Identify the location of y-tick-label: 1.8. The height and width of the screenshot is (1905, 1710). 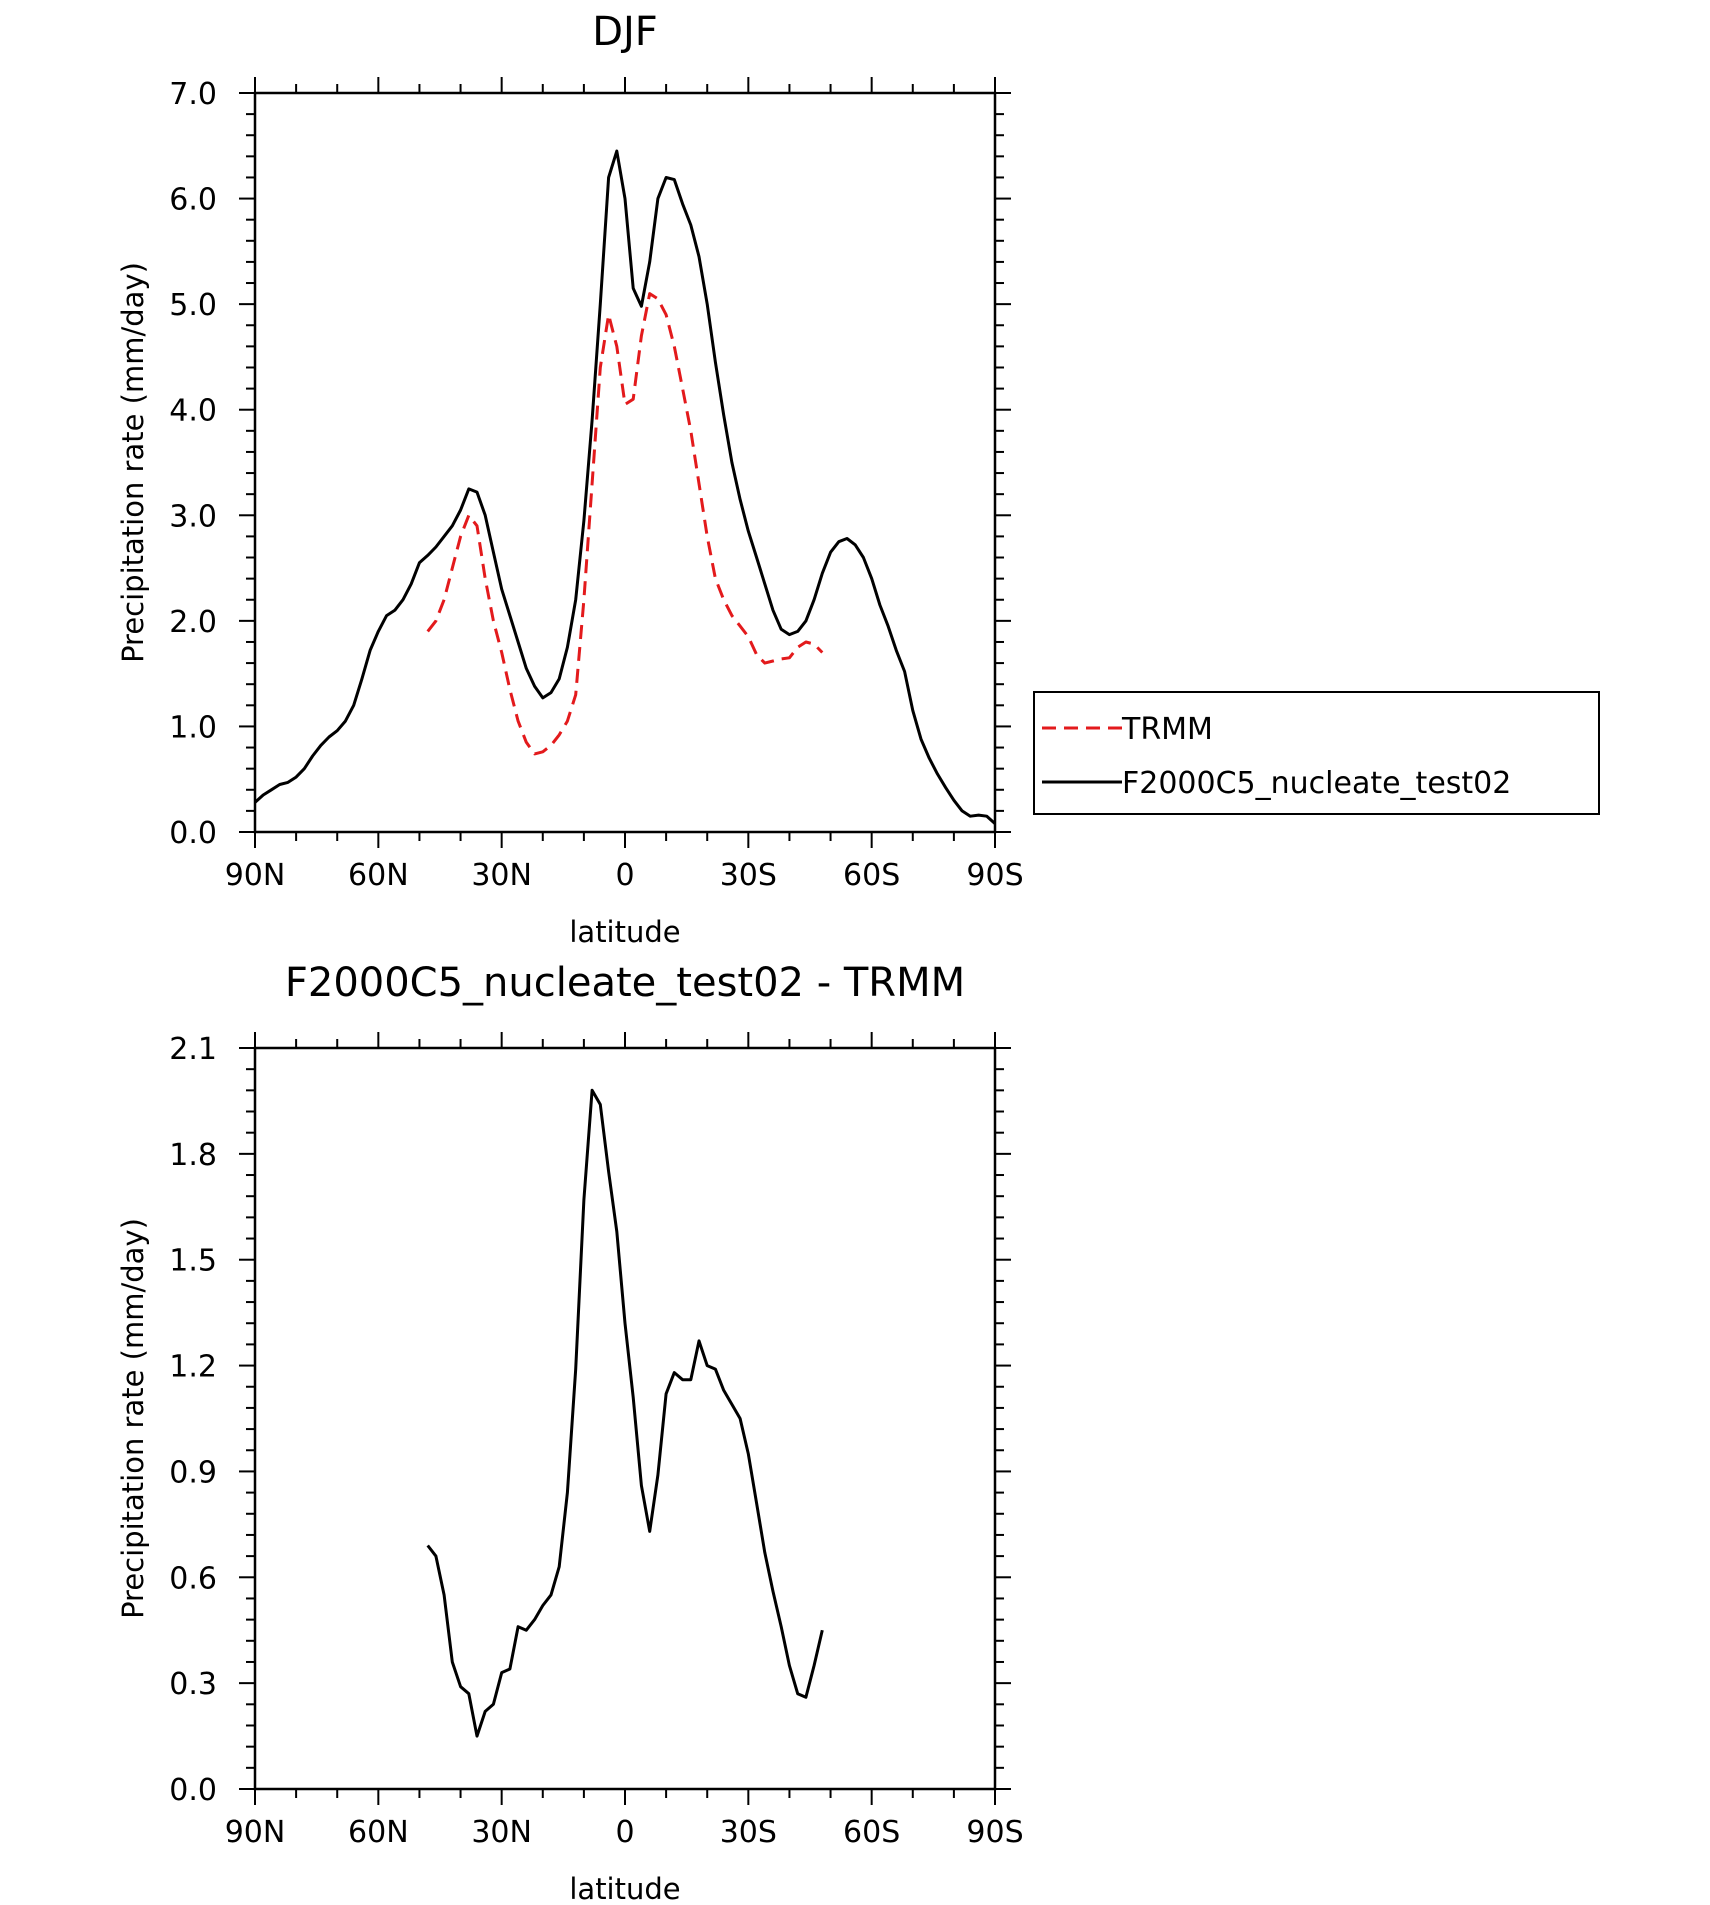
(193, 1155).